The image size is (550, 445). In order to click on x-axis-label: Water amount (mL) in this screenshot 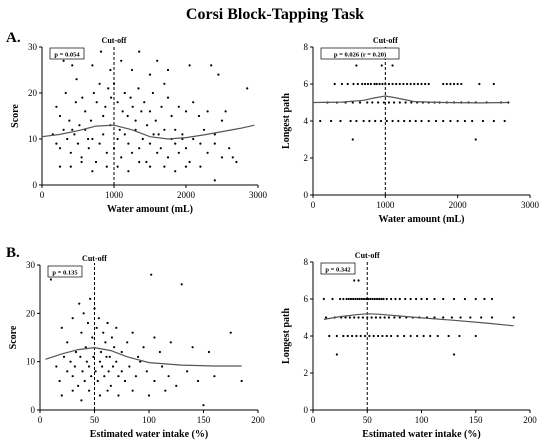, I will do `click(150, 209)`.